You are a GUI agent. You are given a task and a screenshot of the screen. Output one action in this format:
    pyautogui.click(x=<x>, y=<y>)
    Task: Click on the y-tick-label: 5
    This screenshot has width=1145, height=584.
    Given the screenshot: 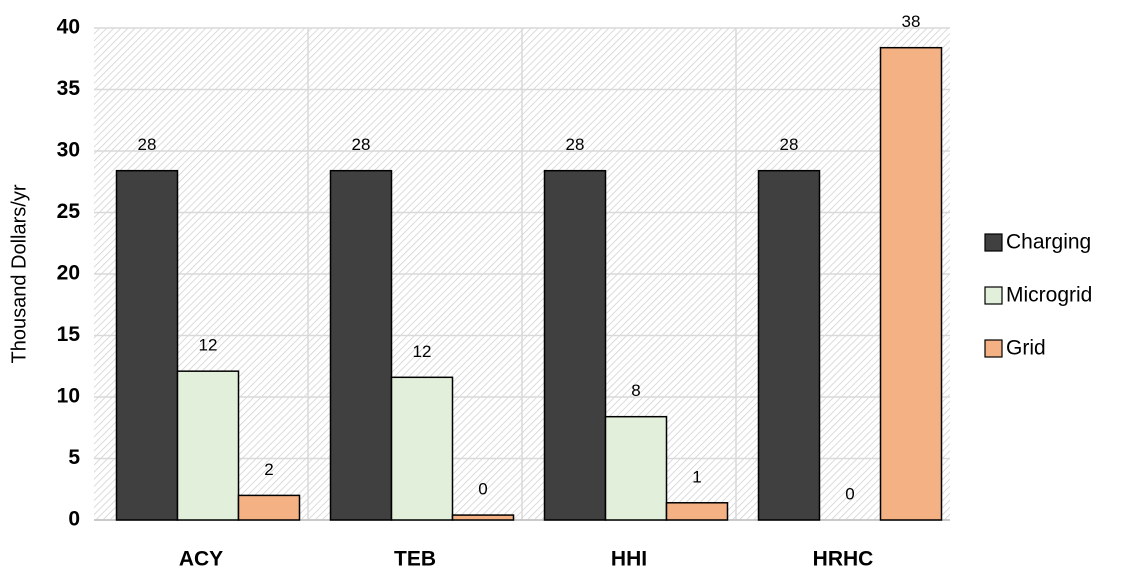 What is the action you would take?
    pyautogui.click(x=74, y=457)
    